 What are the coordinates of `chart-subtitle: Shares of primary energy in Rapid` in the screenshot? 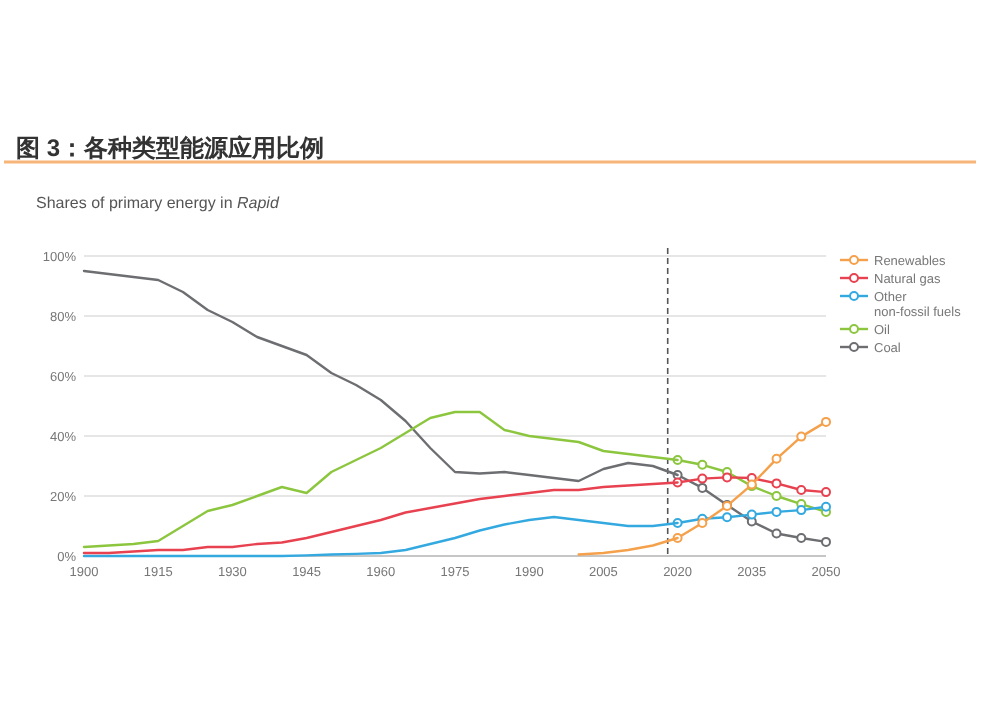 It's located at (158, 203).